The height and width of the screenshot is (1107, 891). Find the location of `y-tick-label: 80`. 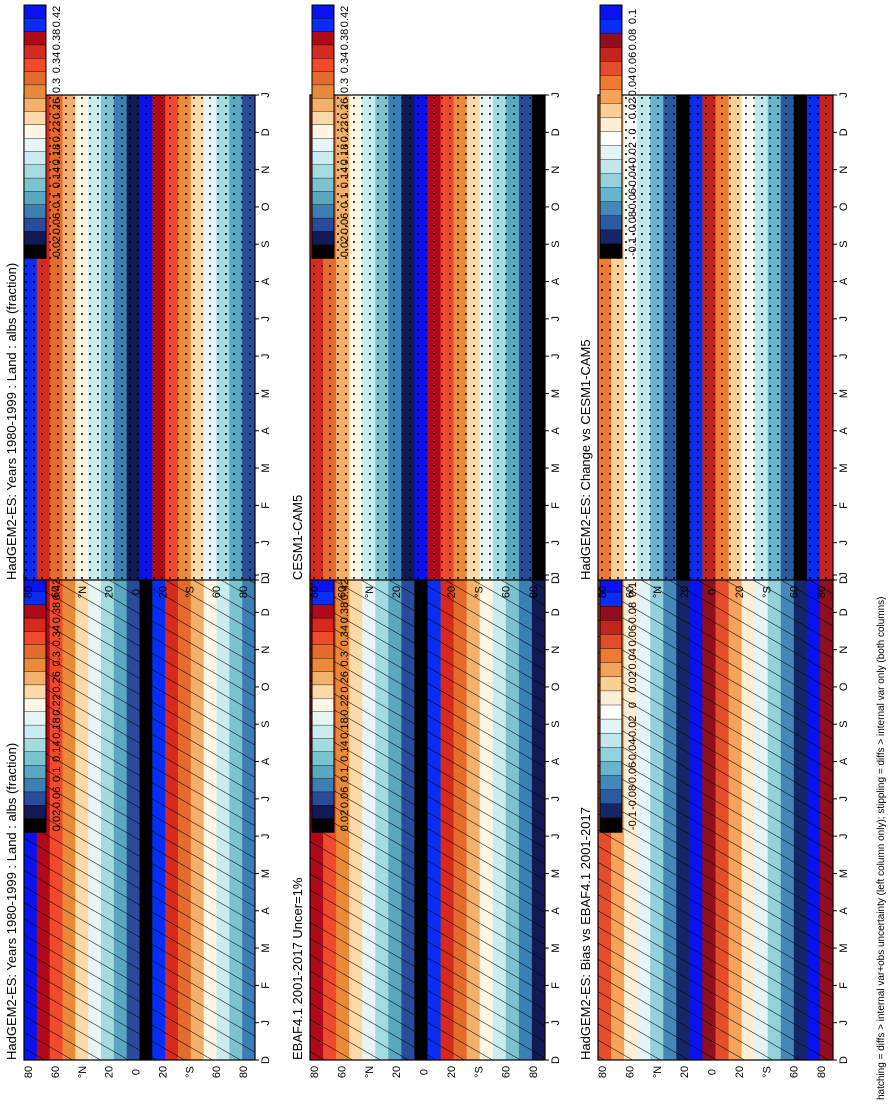

y-tick-label: 80 is located at coordinates (603, 1072).